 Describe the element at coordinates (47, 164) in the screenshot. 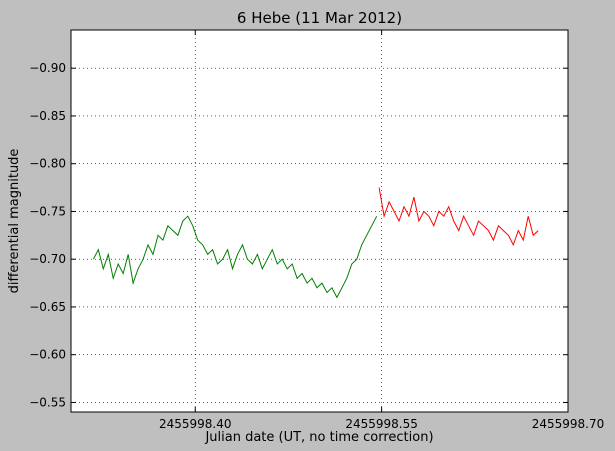

I see `y-tick-label: −0.80` at that location.